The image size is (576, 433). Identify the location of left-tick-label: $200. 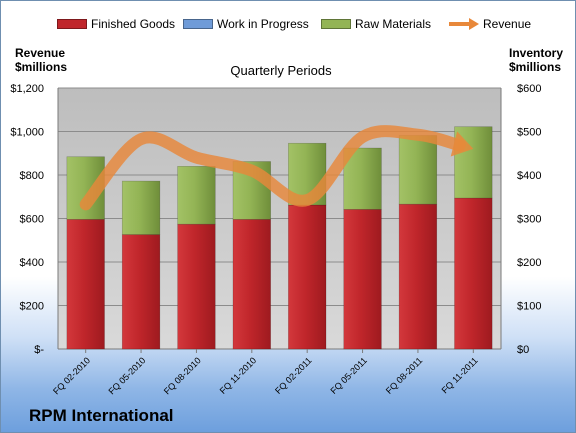
(32, 307).